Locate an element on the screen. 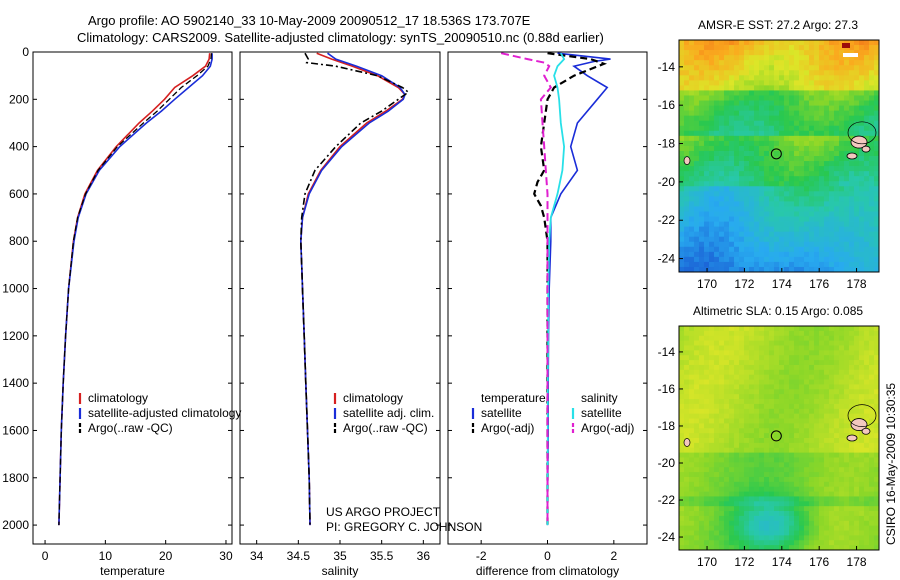 This screenshot has height=580, width=900. coastline-contour is located at coordinates (862, 133).